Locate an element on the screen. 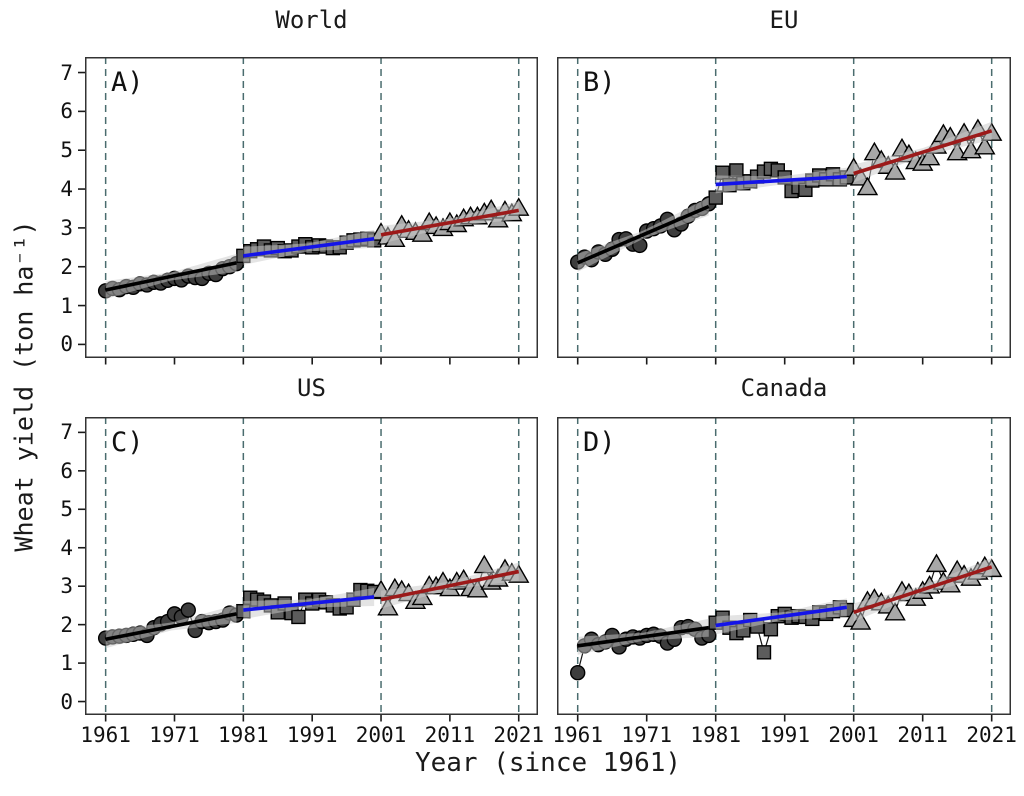 The height and width of the screenshot is (796, 1024). x-axis-title: Year (since 1961) is located at coordinates (548, 763).